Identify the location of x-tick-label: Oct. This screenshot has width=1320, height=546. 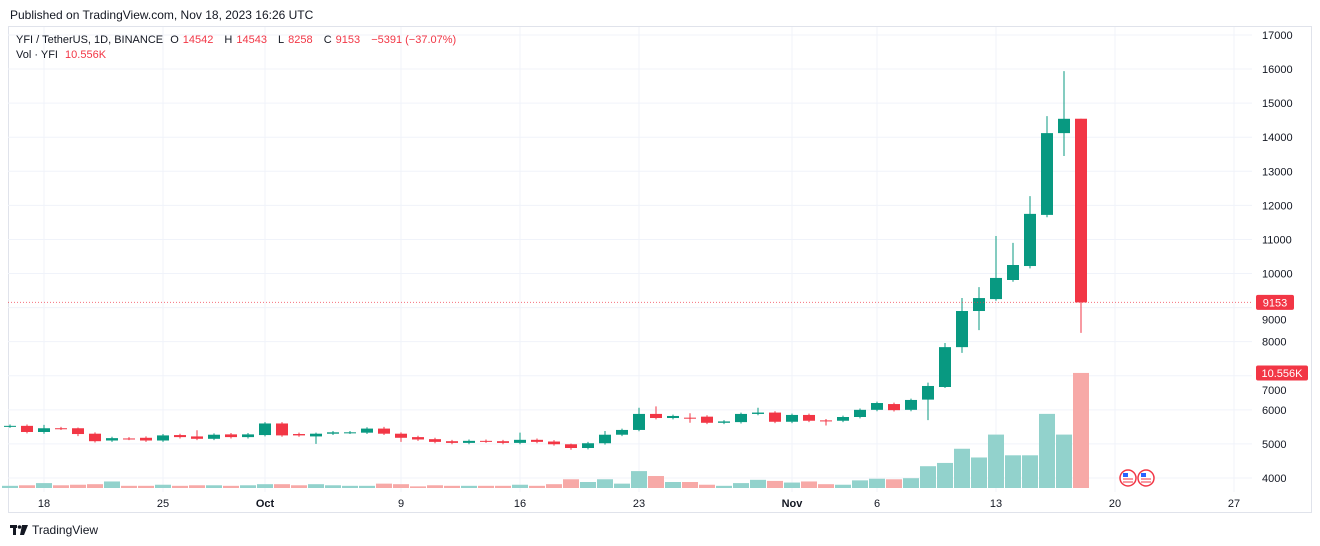
(265, 504).